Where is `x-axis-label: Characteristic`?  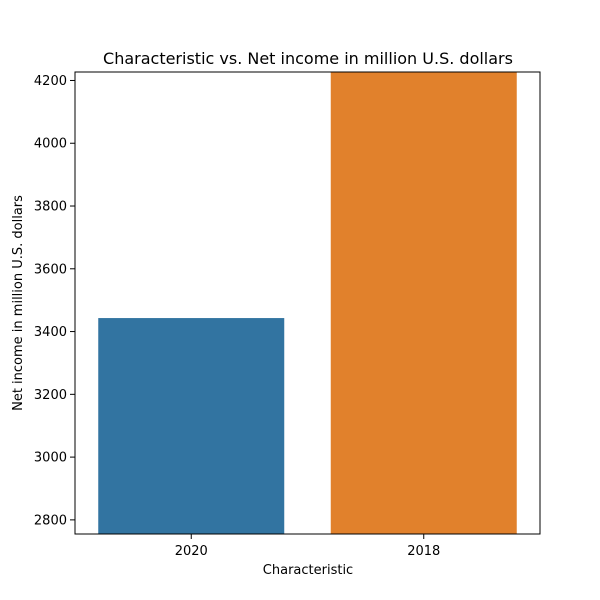 x-axis-label: Characteristic is located at coordinates (308, 570).